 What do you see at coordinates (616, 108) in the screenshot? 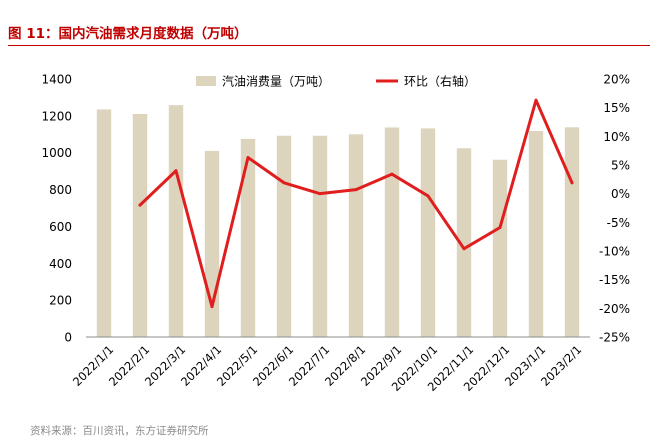
I see `y-right-tick-label: 15%` at bounding box center [616, 108].